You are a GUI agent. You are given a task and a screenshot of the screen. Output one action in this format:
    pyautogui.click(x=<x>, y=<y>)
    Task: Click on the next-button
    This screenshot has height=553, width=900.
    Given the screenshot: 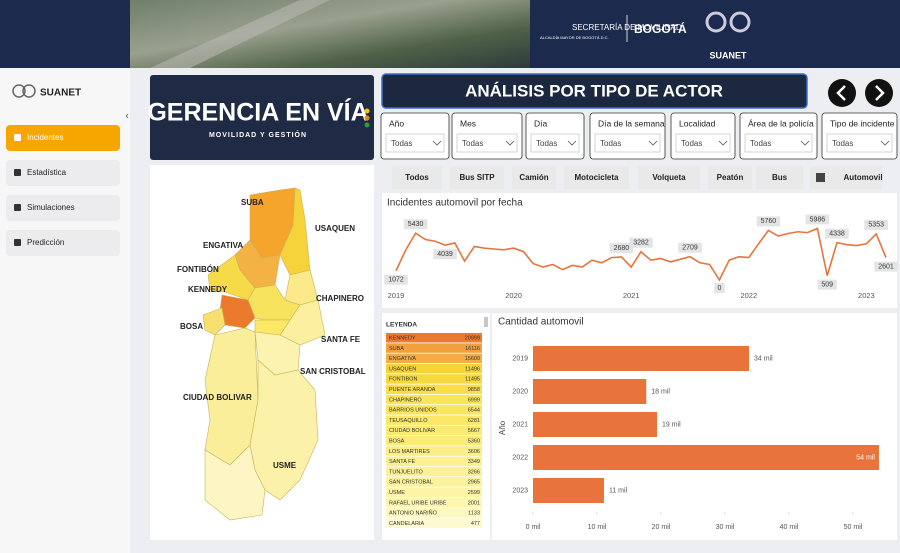 What is the action you would take?
    pyautogui.click(x=879, y=93)
    